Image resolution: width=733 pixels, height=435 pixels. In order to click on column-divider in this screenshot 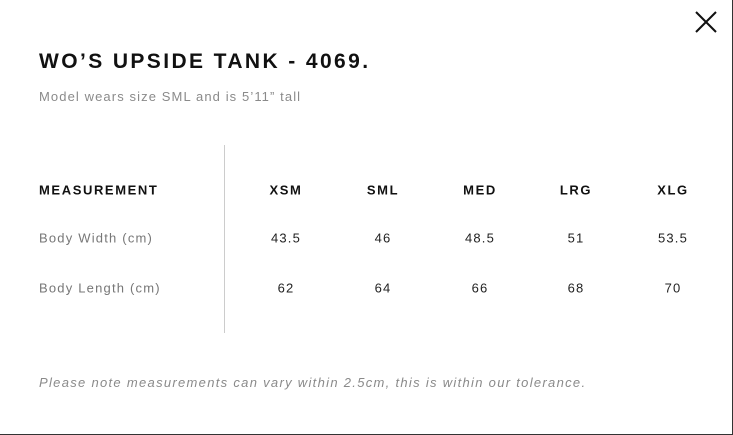, I will do `click(224, 239)`.